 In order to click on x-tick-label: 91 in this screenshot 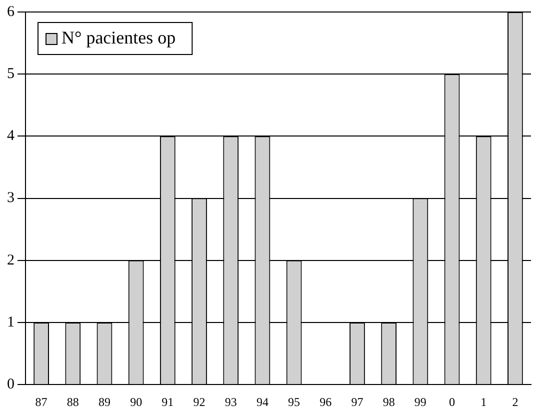, I will do `click(168, 401)`.